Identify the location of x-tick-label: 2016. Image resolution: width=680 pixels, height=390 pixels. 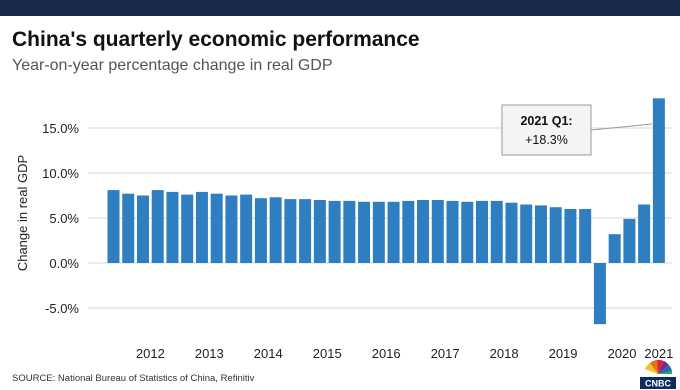
(386, 353).